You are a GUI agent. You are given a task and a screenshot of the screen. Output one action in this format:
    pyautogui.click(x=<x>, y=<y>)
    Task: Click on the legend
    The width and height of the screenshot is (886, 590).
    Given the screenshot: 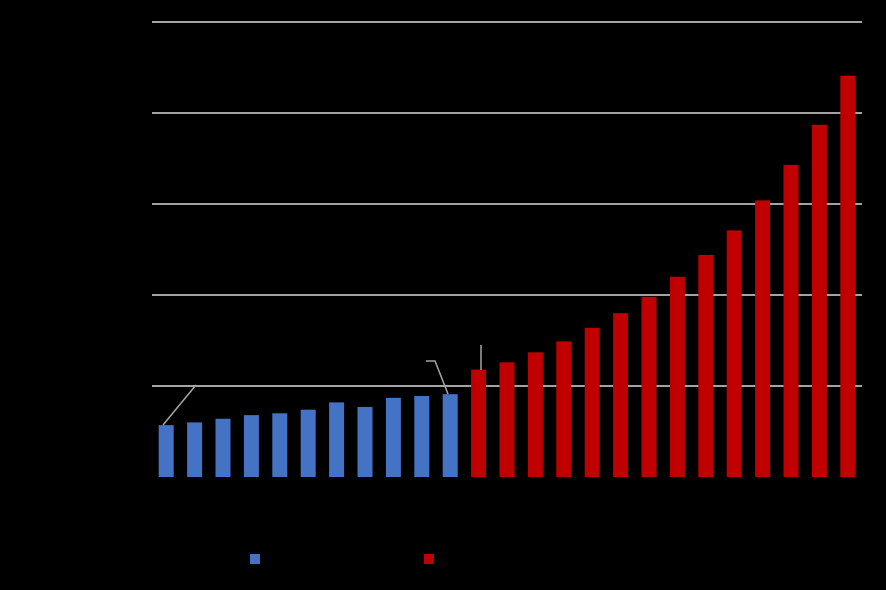 What is the action you would take?
    pyautogui.click(x=342, y=559)
    